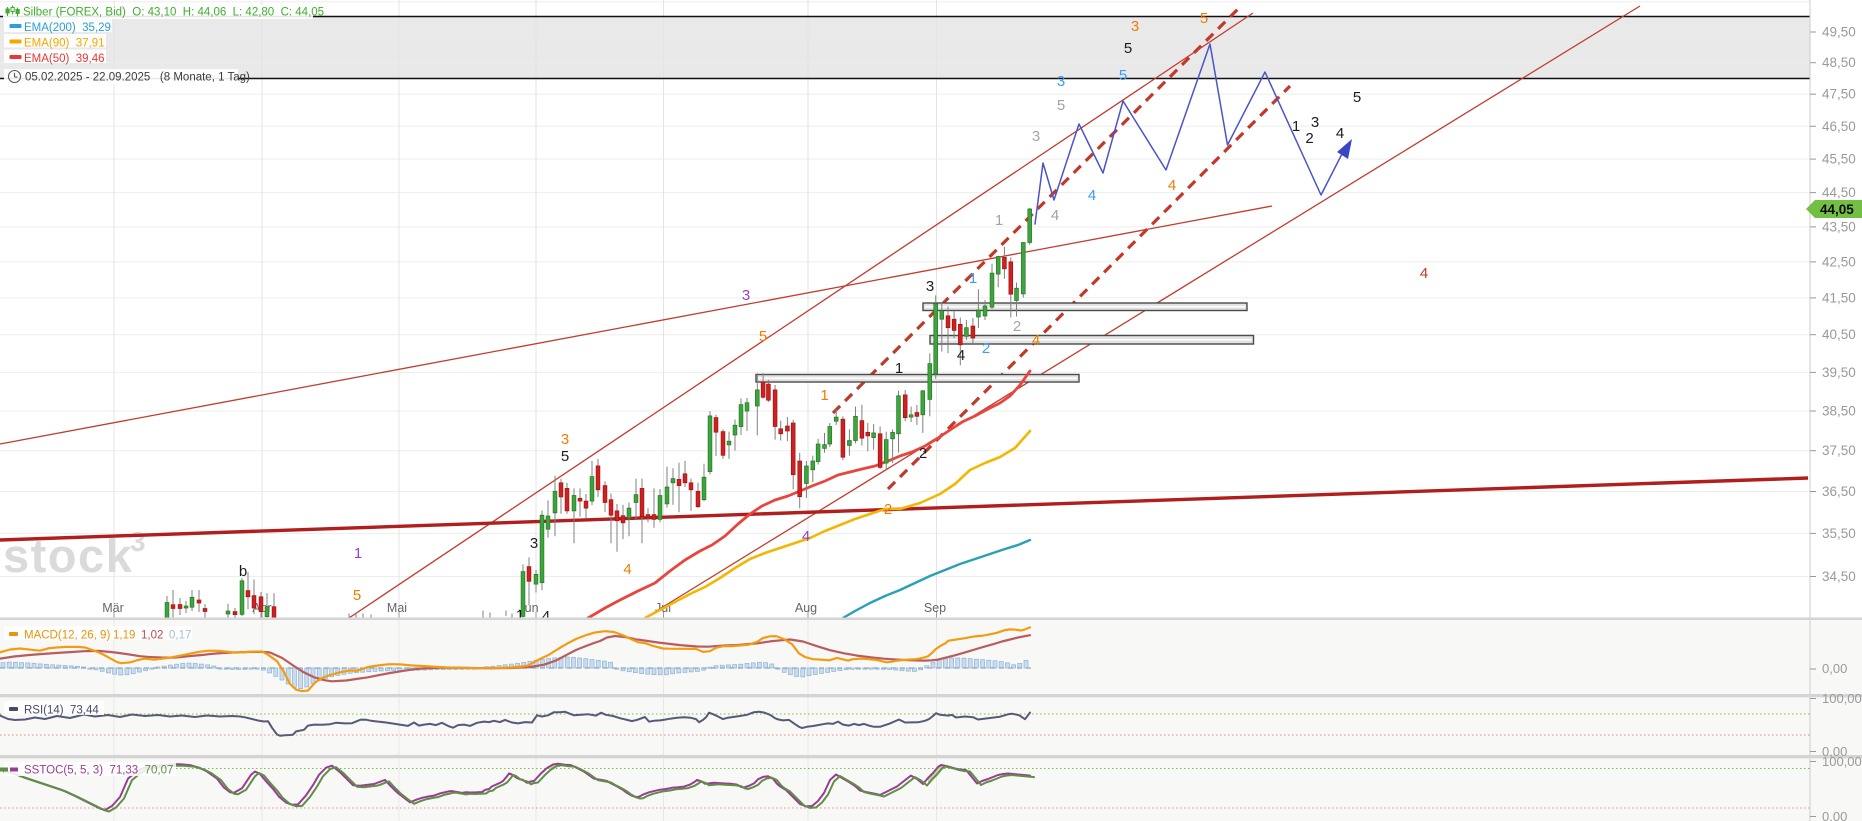 Image resolution: width=1862 pixels, height=821 pixels. Describe the element at coordinates (113, 608) in the screenshot. I see `svg-text: Mär` at that location.